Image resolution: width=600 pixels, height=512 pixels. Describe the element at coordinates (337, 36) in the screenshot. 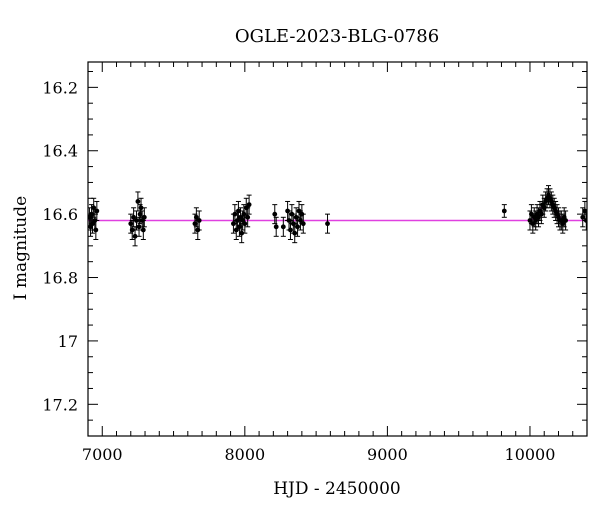

I see `chart-title: OGLE-2023-BLG-0786` at that location.